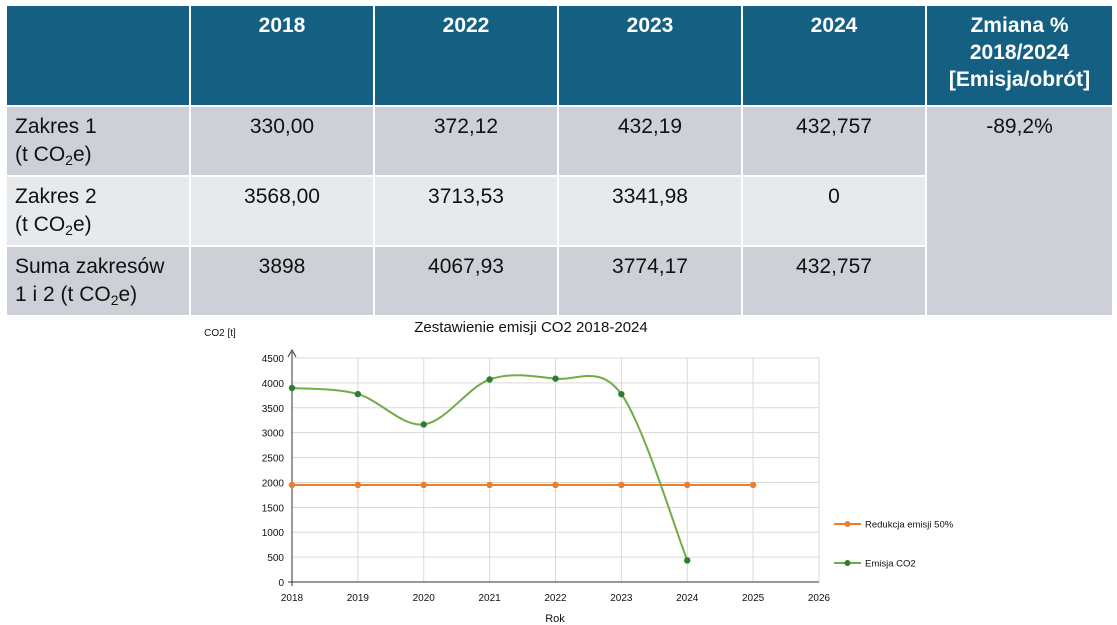 Image resolution: width=1117 pixels, height=625 pixels. What do you see at coordinates (466, 211) in the screenshot?
I see `table-cell: 3713,53` at bounding box center [466, 211].